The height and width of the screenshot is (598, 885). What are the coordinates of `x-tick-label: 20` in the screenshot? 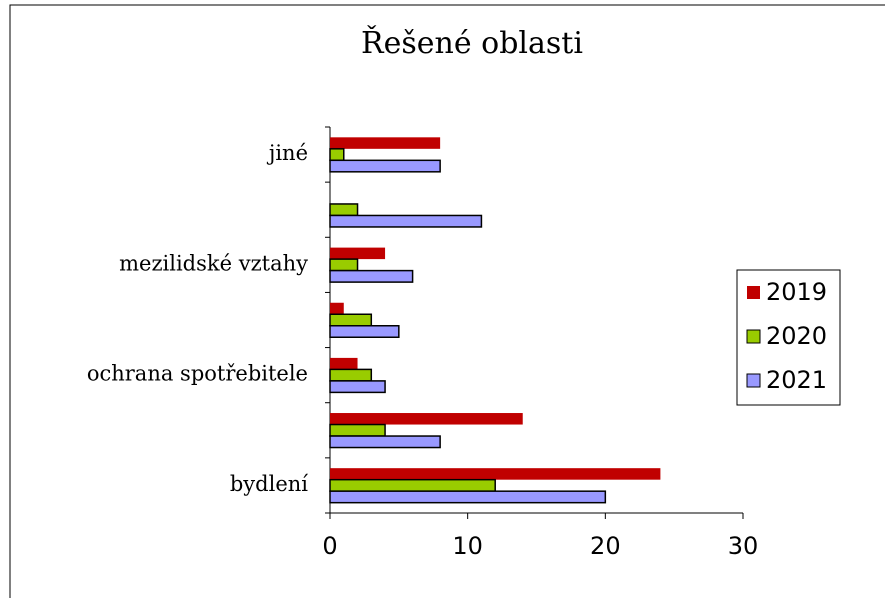 It's located at (605, 546).